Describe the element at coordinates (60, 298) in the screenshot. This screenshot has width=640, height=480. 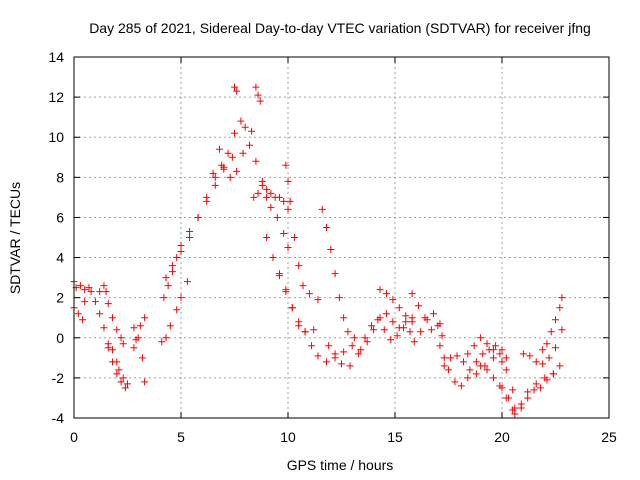
I see `y-tick-label: 2` at that location.